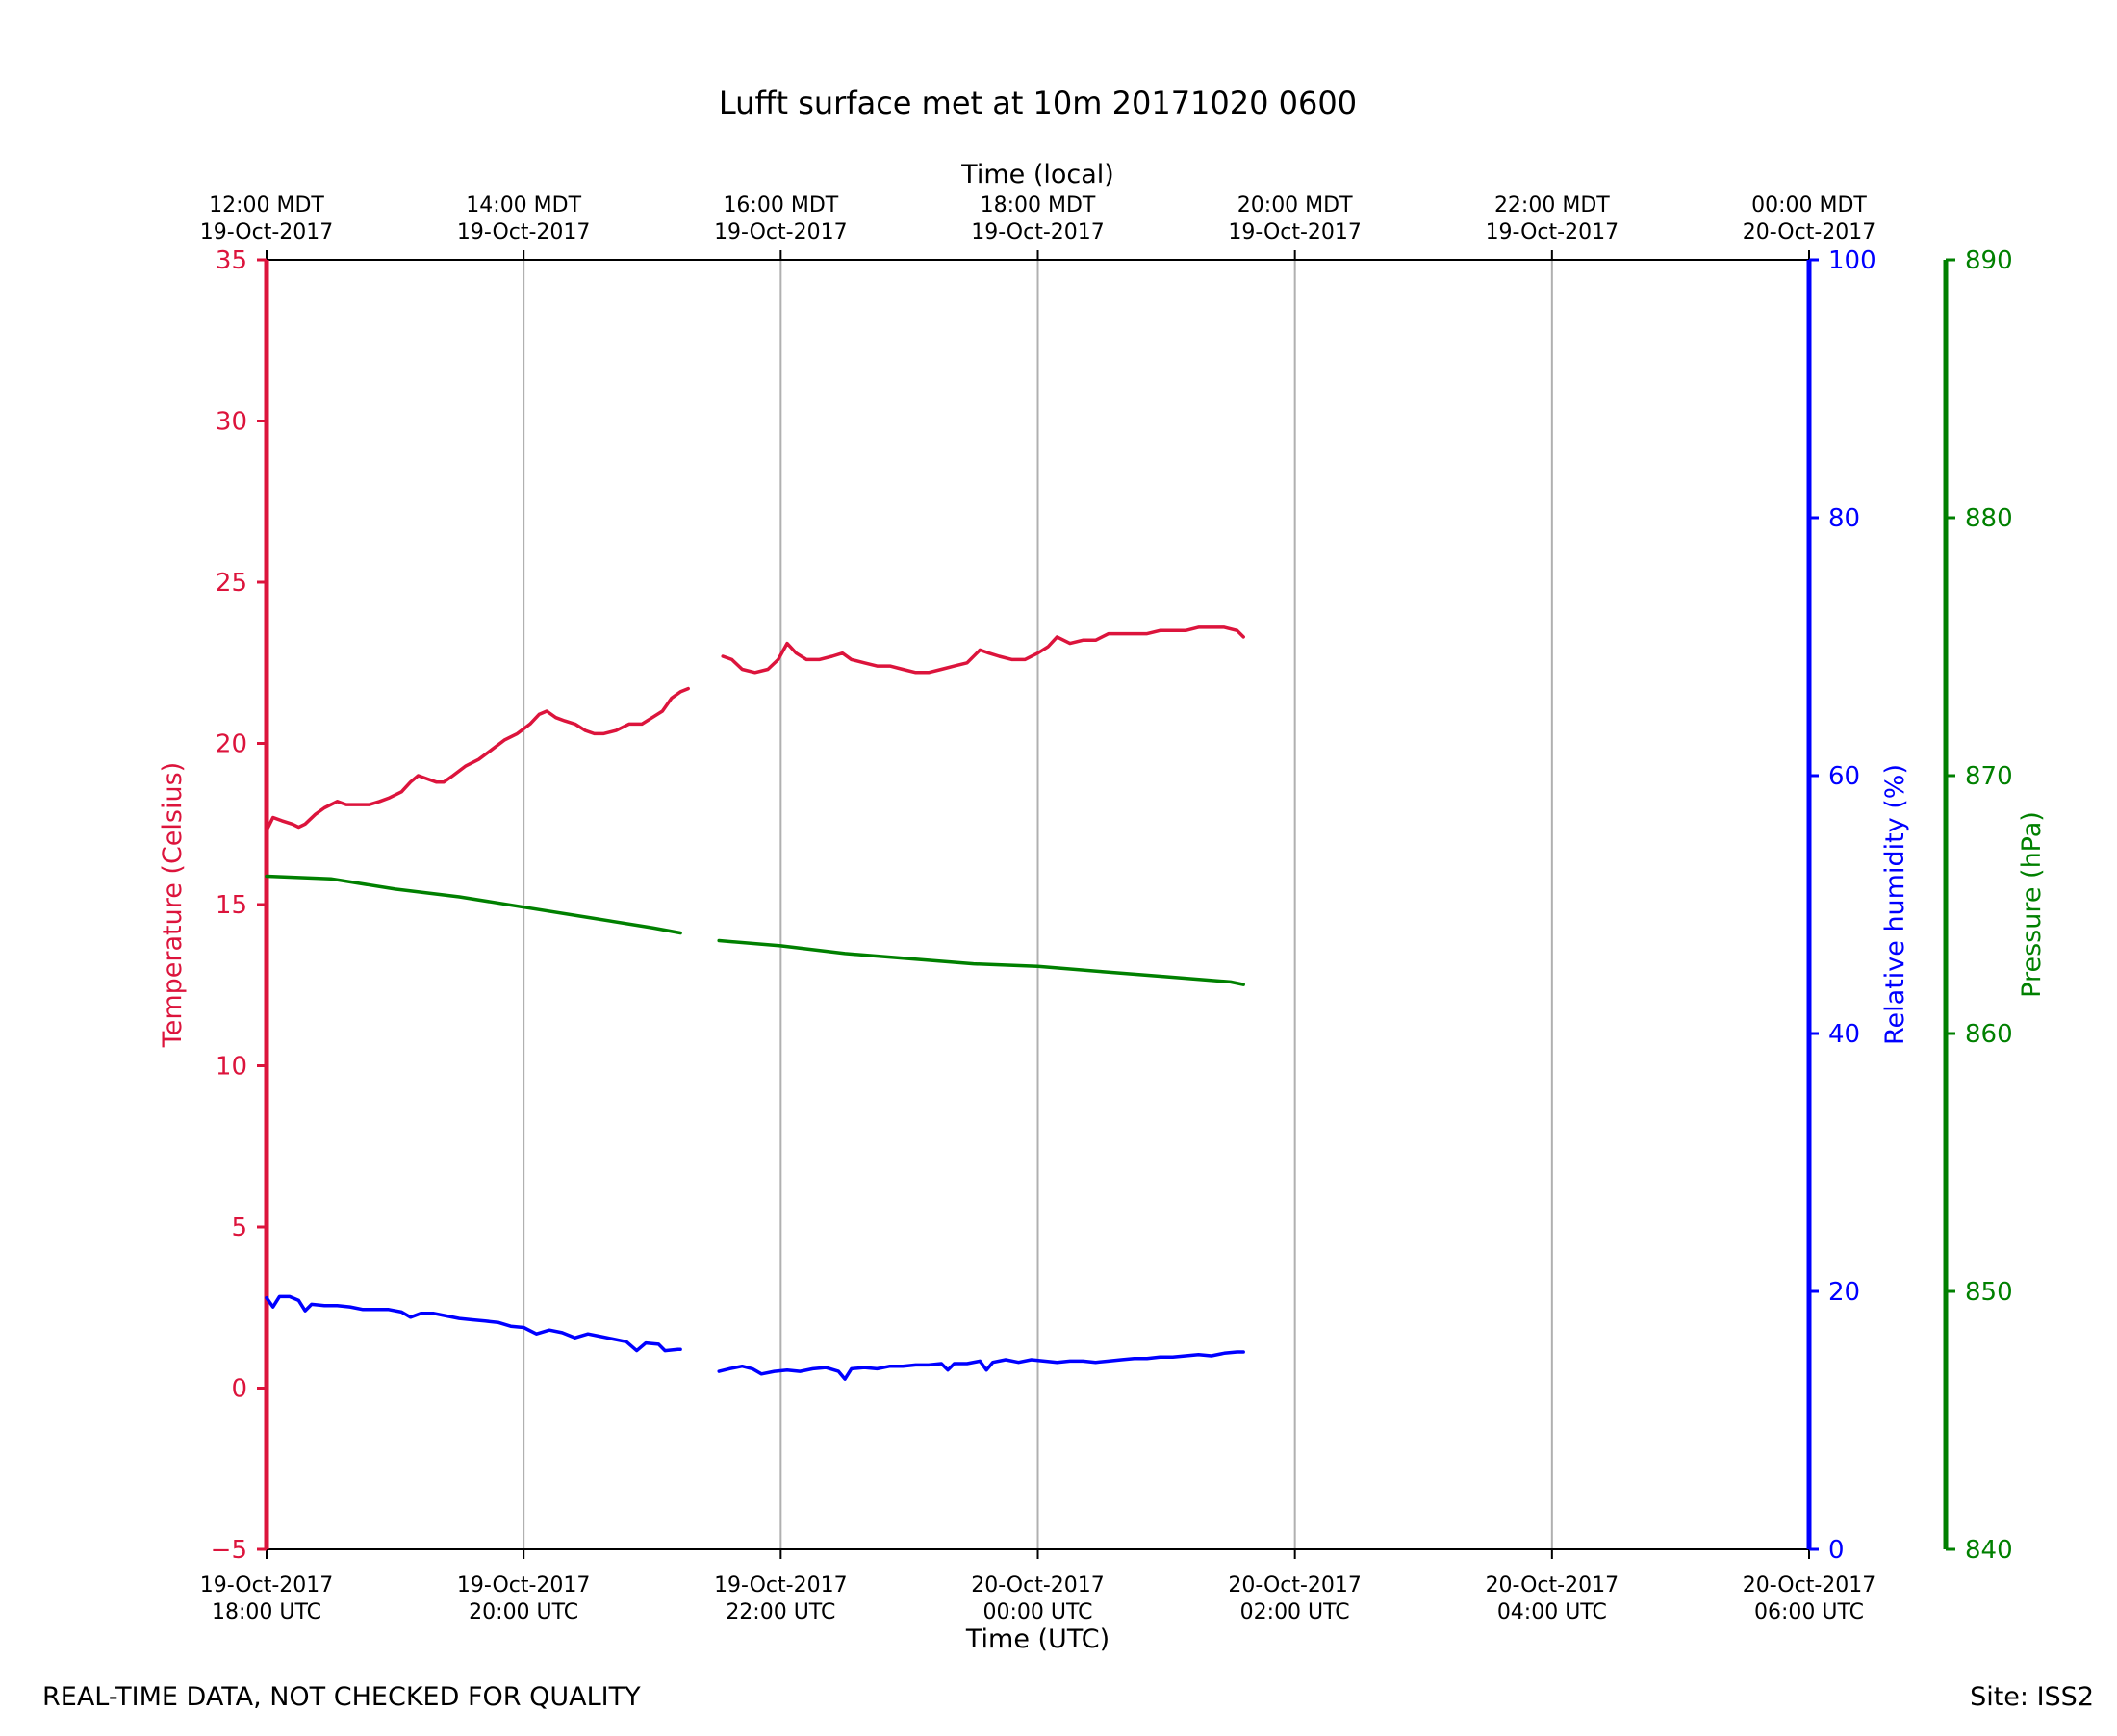 The width and height of the screenshot is (2117, 1736). What do you see at coordinates (1844, 518) in the screenshot?
I see `rh-tick-label: 80` at bounding box center [1844, 518].